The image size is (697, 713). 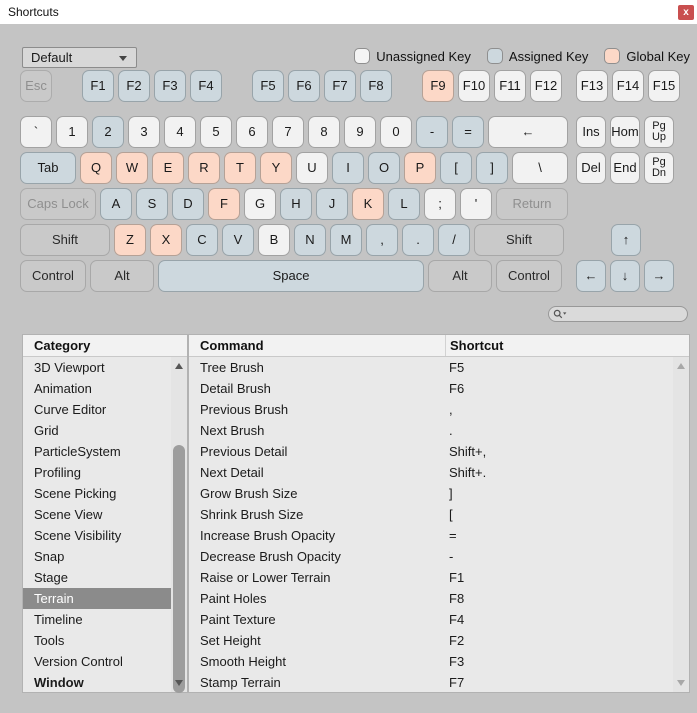 I want to click on key-9: 9, so click(x=360, y=132).